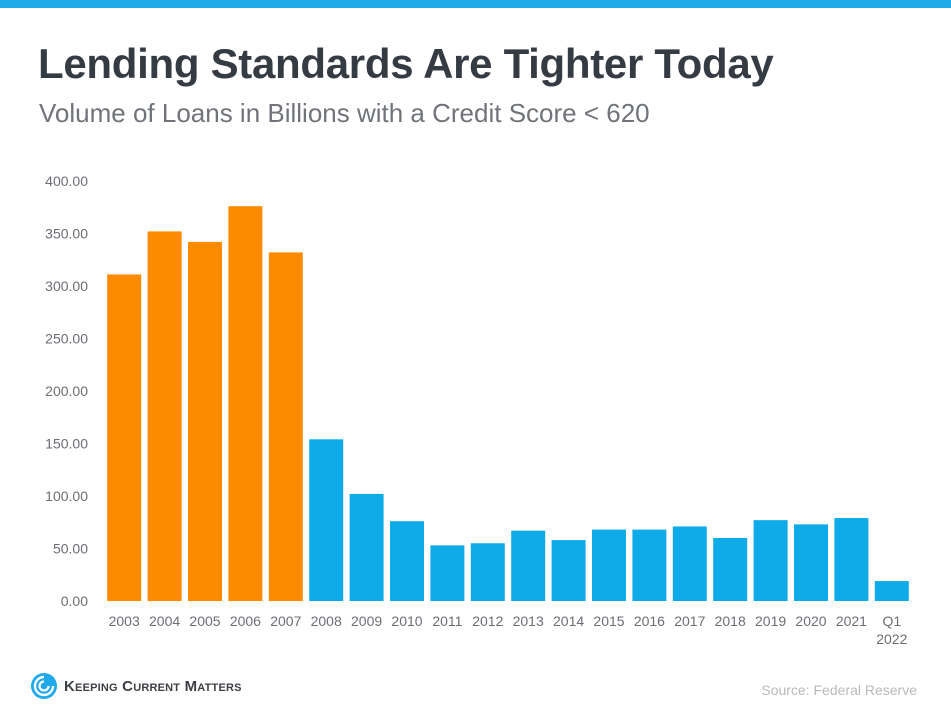 The image size is (951, 707). Describe the element at coordinates (608, 621) in the screenshot. I see `x-tick-label: 2015` at that location.